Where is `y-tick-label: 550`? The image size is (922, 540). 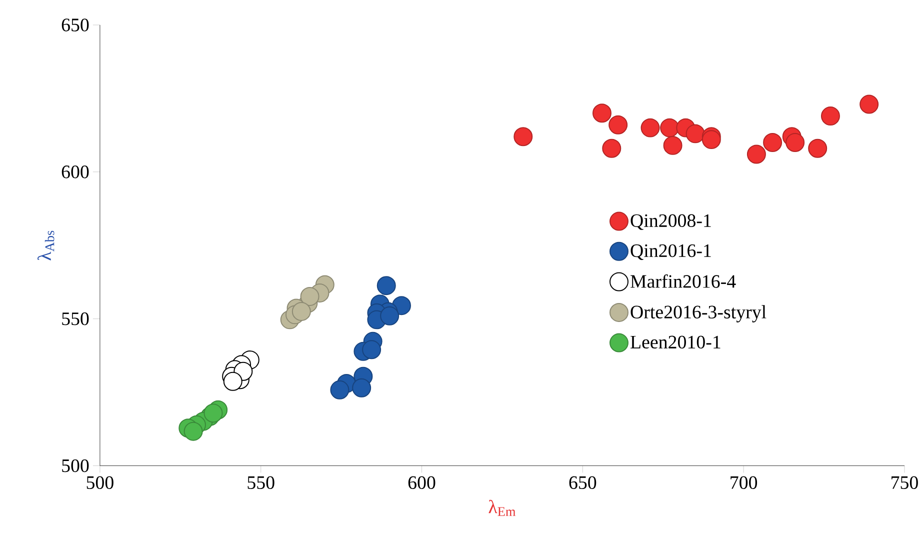 y-tick-label: 550 is located at coordinates (75, 319).